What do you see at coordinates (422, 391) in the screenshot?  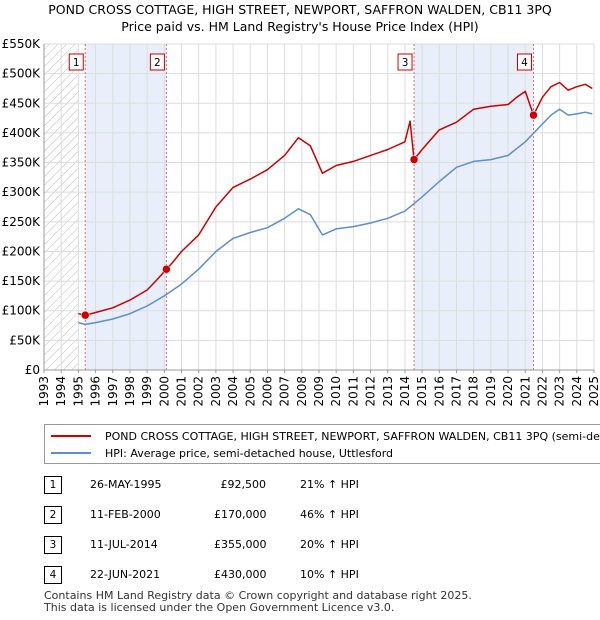 I see `x-tick-label: 2015` at bounding box center [422, 391].